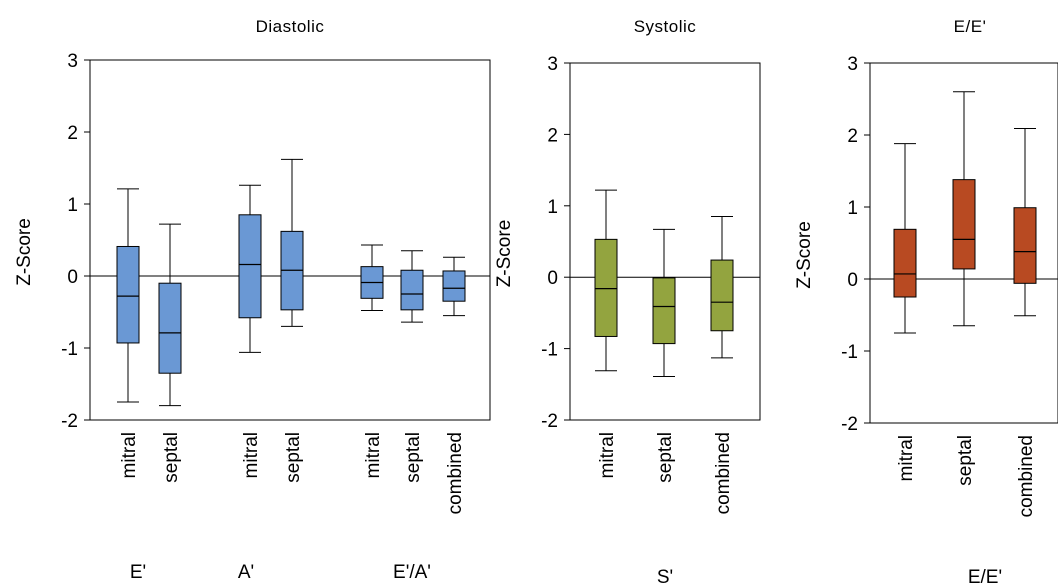 The width and height of the screenshot is (1058, 588). I want to click on x-group-label: E', so click(138, 572).